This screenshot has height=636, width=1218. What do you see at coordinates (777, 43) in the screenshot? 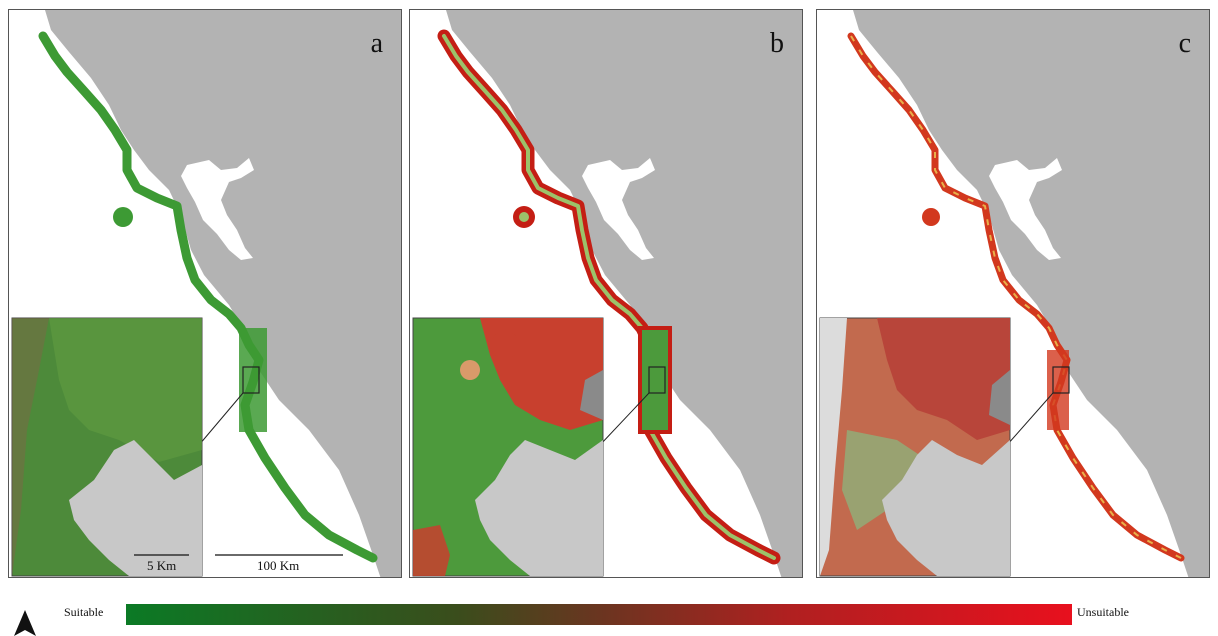
I see `panel-letter-b: b` at bounding box center [777, 43].